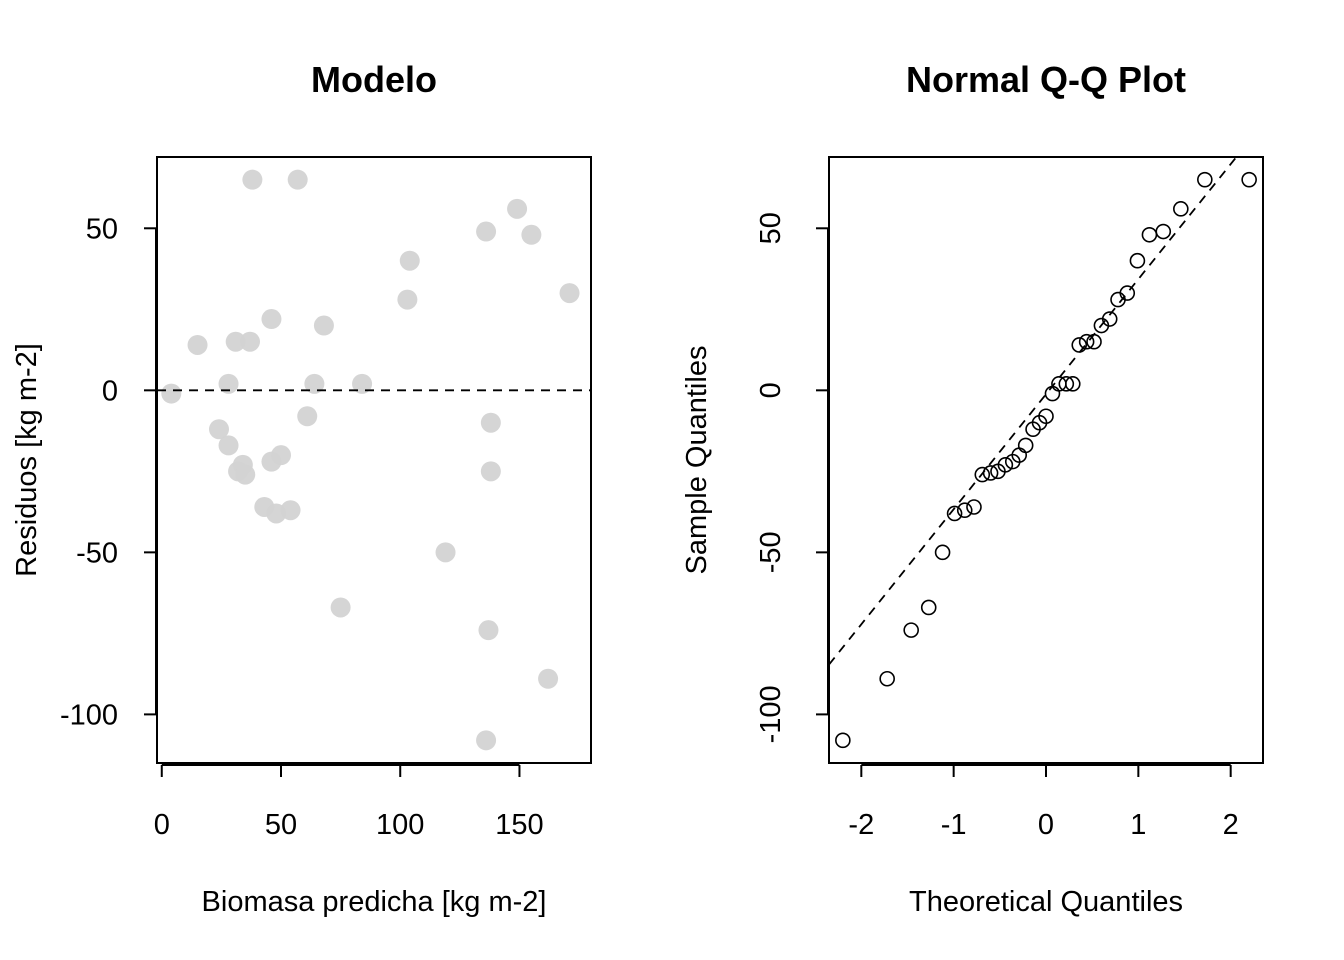 The width and height of the screenshot is (1344, 960). I want to click on residuals-y-axis-label: Residuos [kg m-2], so click(27, 460).